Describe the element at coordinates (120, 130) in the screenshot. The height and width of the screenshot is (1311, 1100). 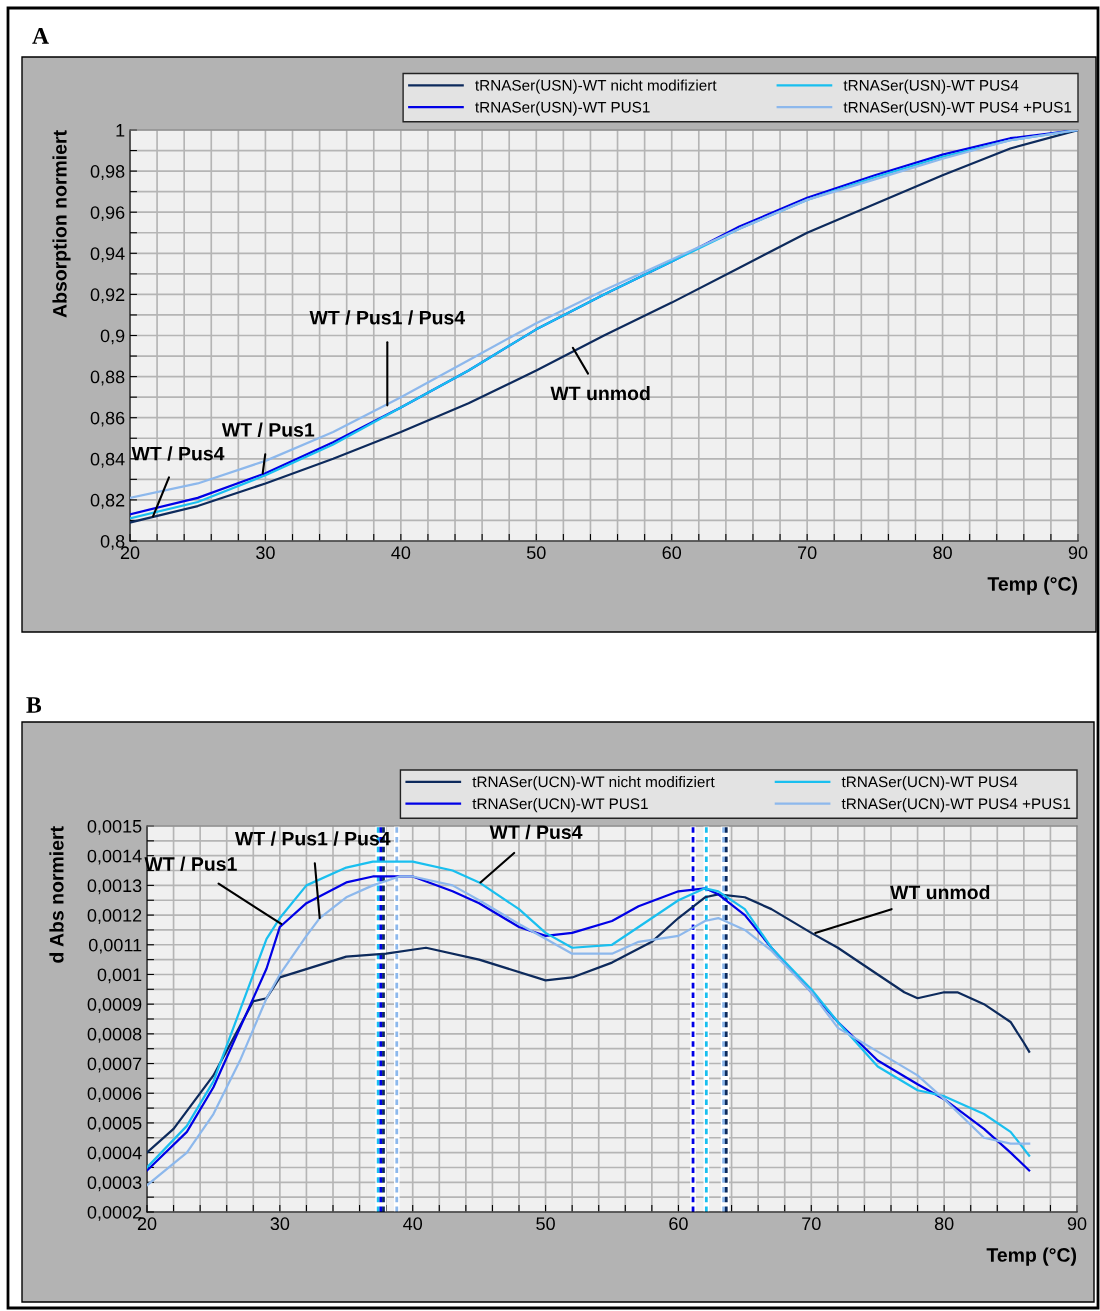
I see `y-tick-label: 1` at that location.